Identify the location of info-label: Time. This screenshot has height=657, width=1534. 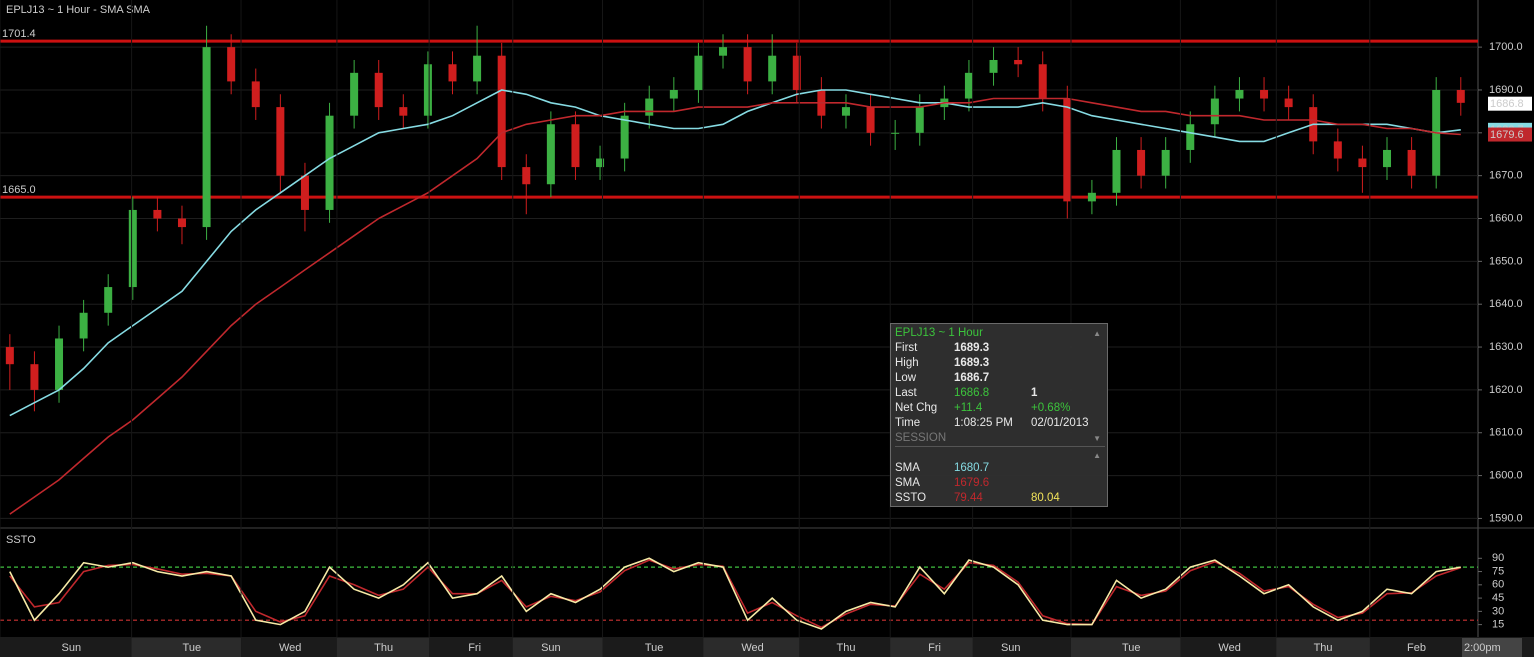
(908, 423).